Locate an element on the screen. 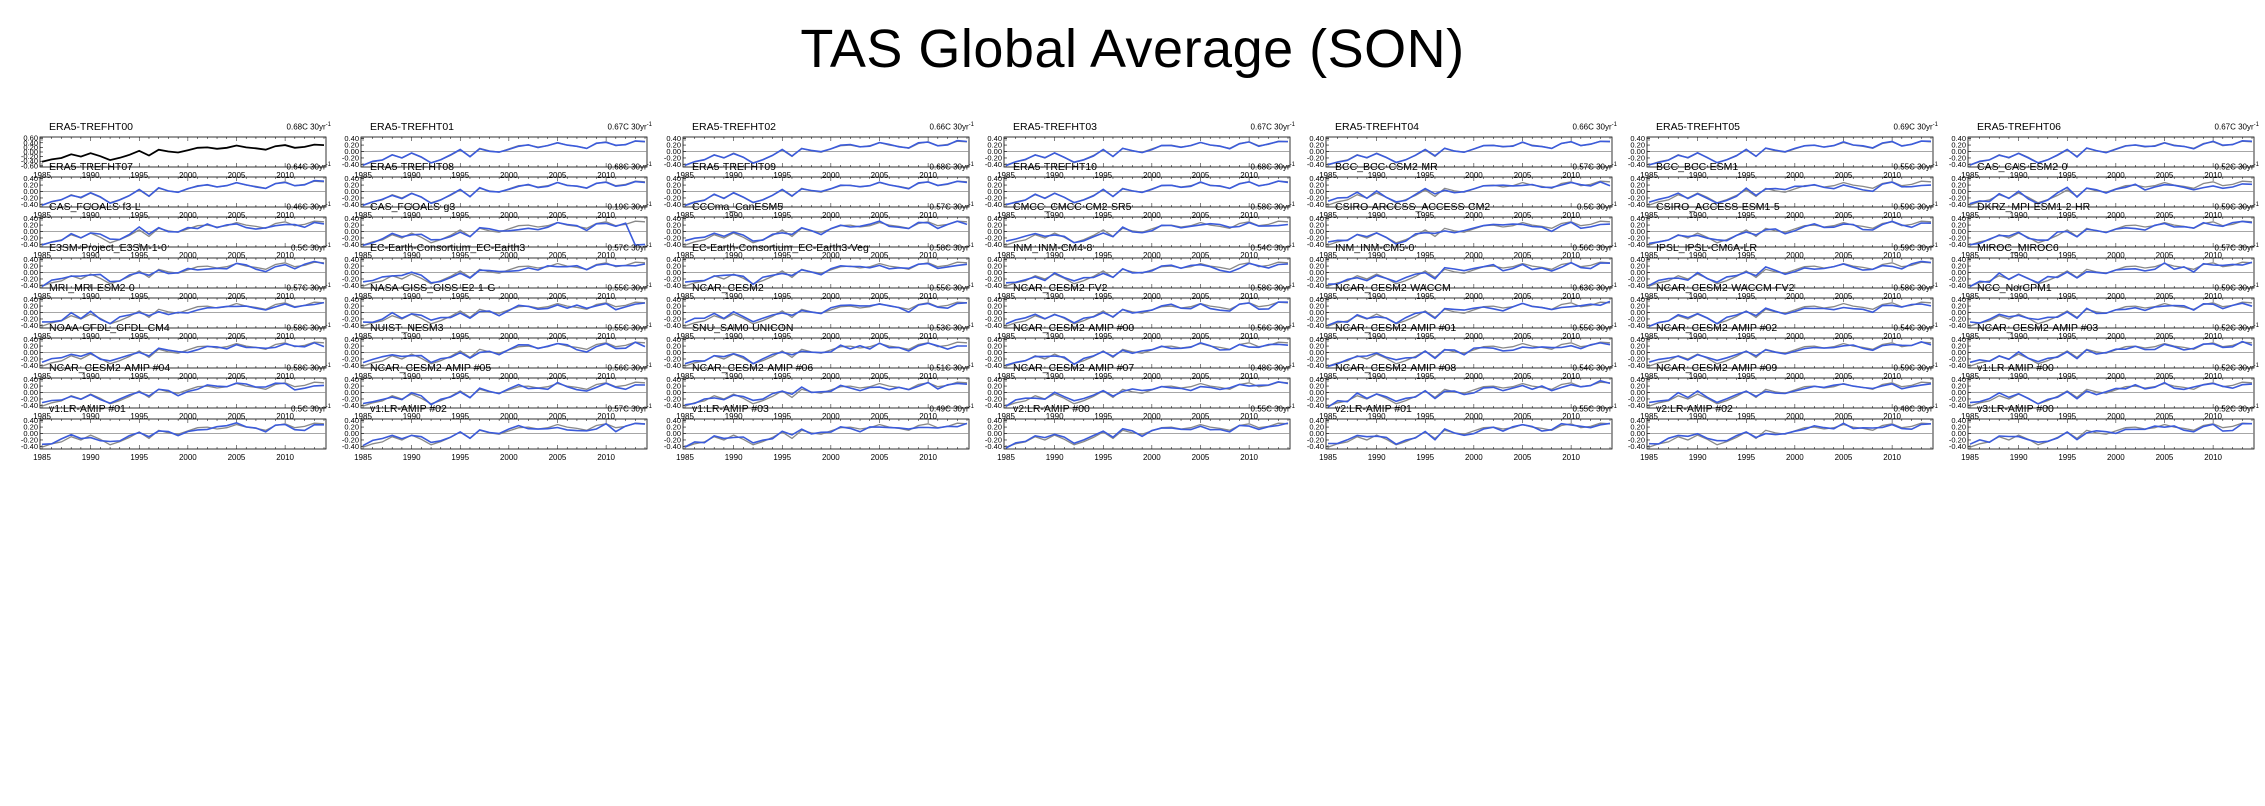 The image size is (2265, 806). panel-title: ERA5-TREFHT00 is located at coordinates (91, 127).